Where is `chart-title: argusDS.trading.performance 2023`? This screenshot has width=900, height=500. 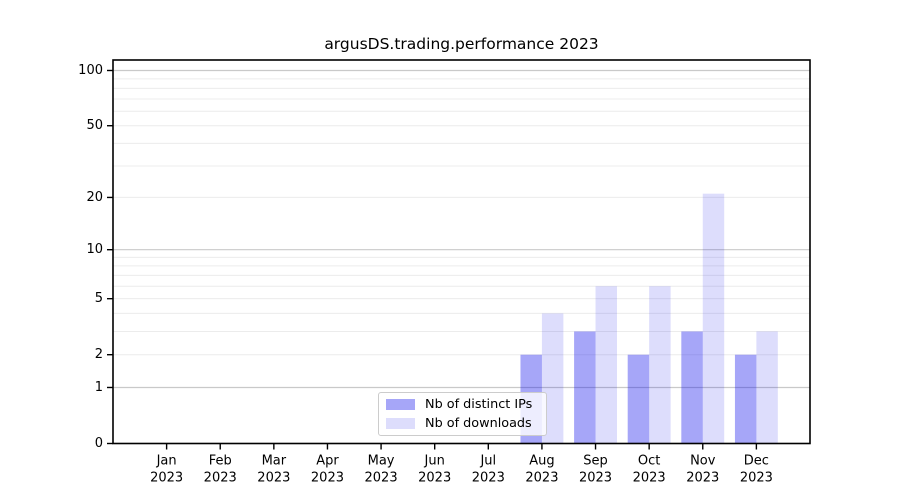 chart-title: argusDS.trading.performance 2023 is located at coordinates (461, 44).